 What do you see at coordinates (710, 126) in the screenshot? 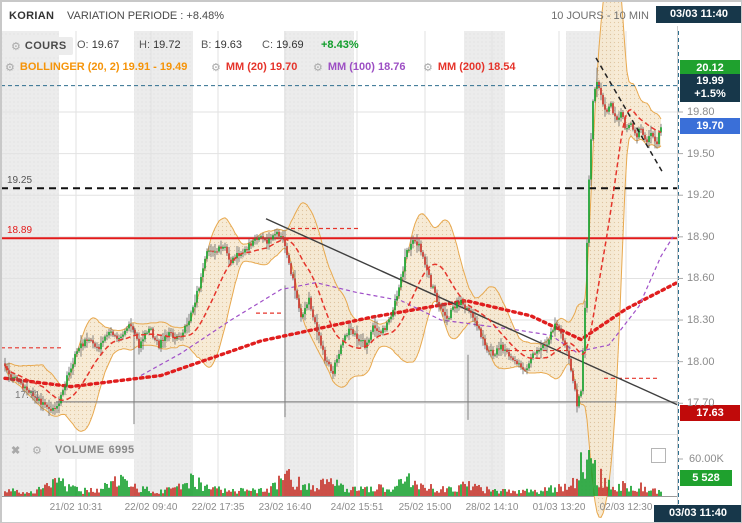
I see `last-price-badge: 19.70` at bounding box center [710, 126].